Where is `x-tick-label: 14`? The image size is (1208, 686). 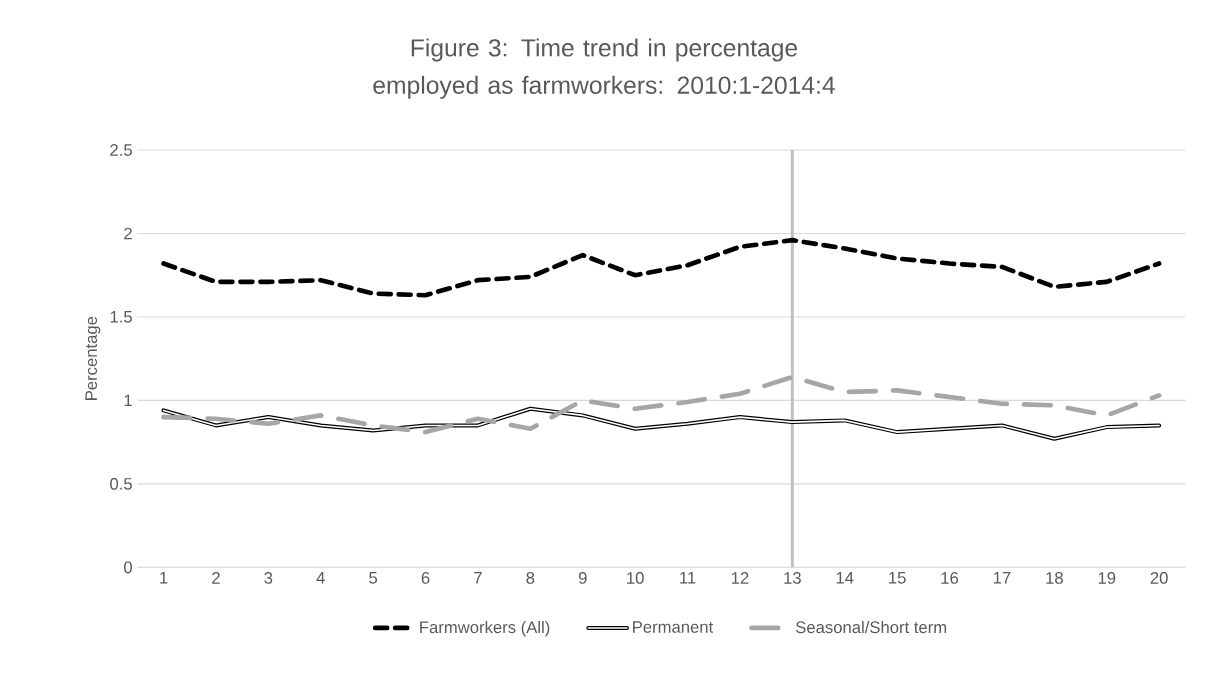 x-tick-label: 14 is located at coordinates (845, 578).